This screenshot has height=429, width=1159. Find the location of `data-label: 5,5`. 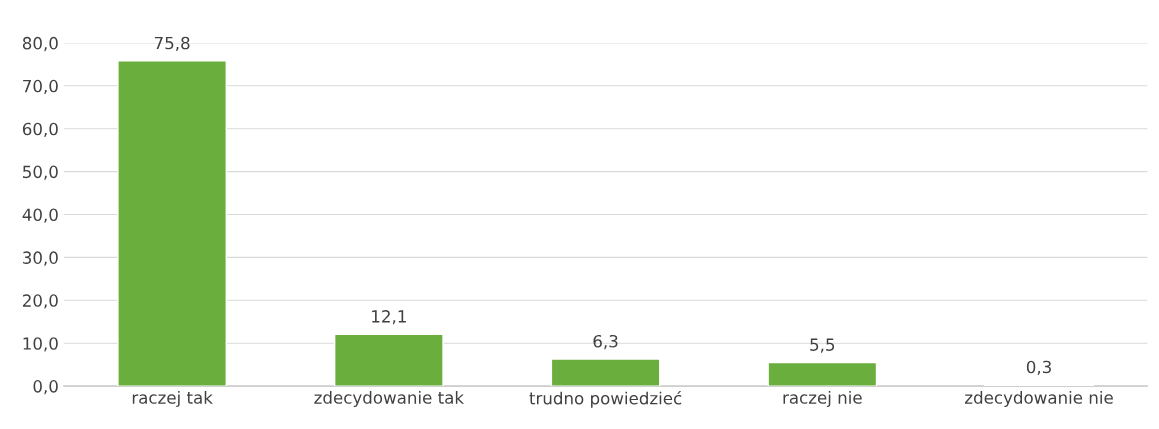

data-label: 5,5 is located at coordinates (822, 345).